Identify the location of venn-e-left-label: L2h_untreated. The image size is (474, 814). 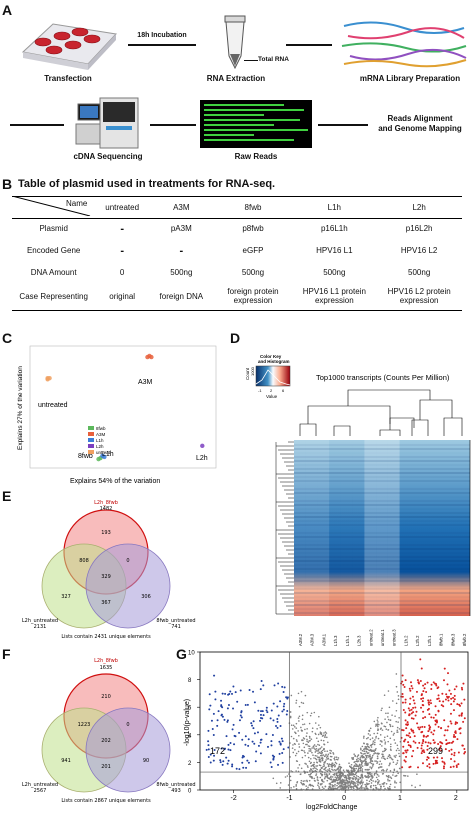
(40, 621).